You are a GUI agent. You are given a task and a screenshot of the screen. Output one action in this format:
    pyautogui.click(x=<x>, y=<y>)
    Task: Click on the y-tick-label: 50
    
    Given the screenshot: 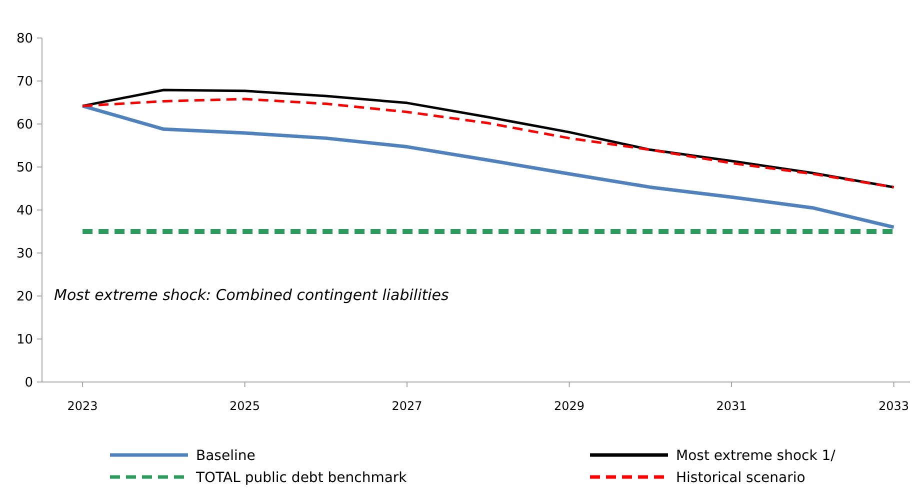 What is the action you would take?
    pyautogui.click(x=24, y=168)
    